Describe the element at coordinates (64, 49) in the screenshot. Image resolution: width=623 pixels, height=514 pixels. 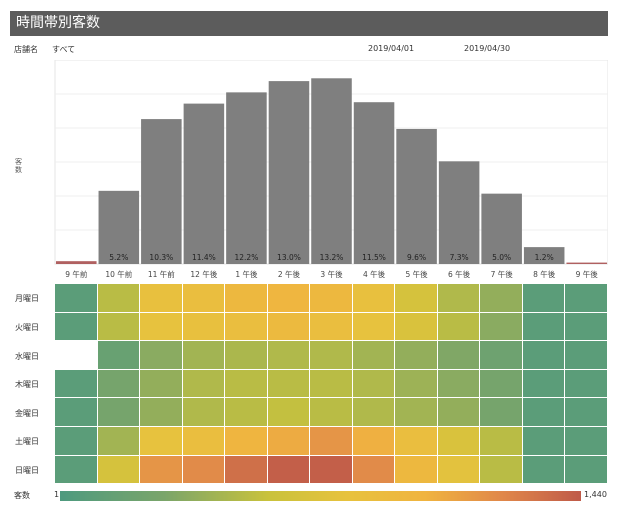
I see `store-filter-value: すべて` at that location.